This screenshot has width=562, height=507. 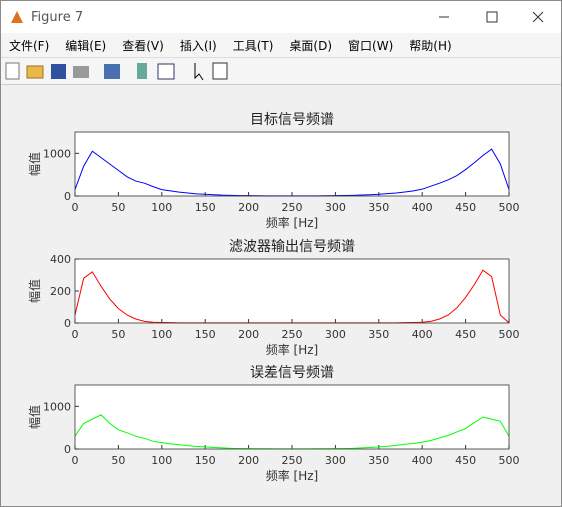 I want to click on y-tick-label: 200, so click(x=60, y=291).